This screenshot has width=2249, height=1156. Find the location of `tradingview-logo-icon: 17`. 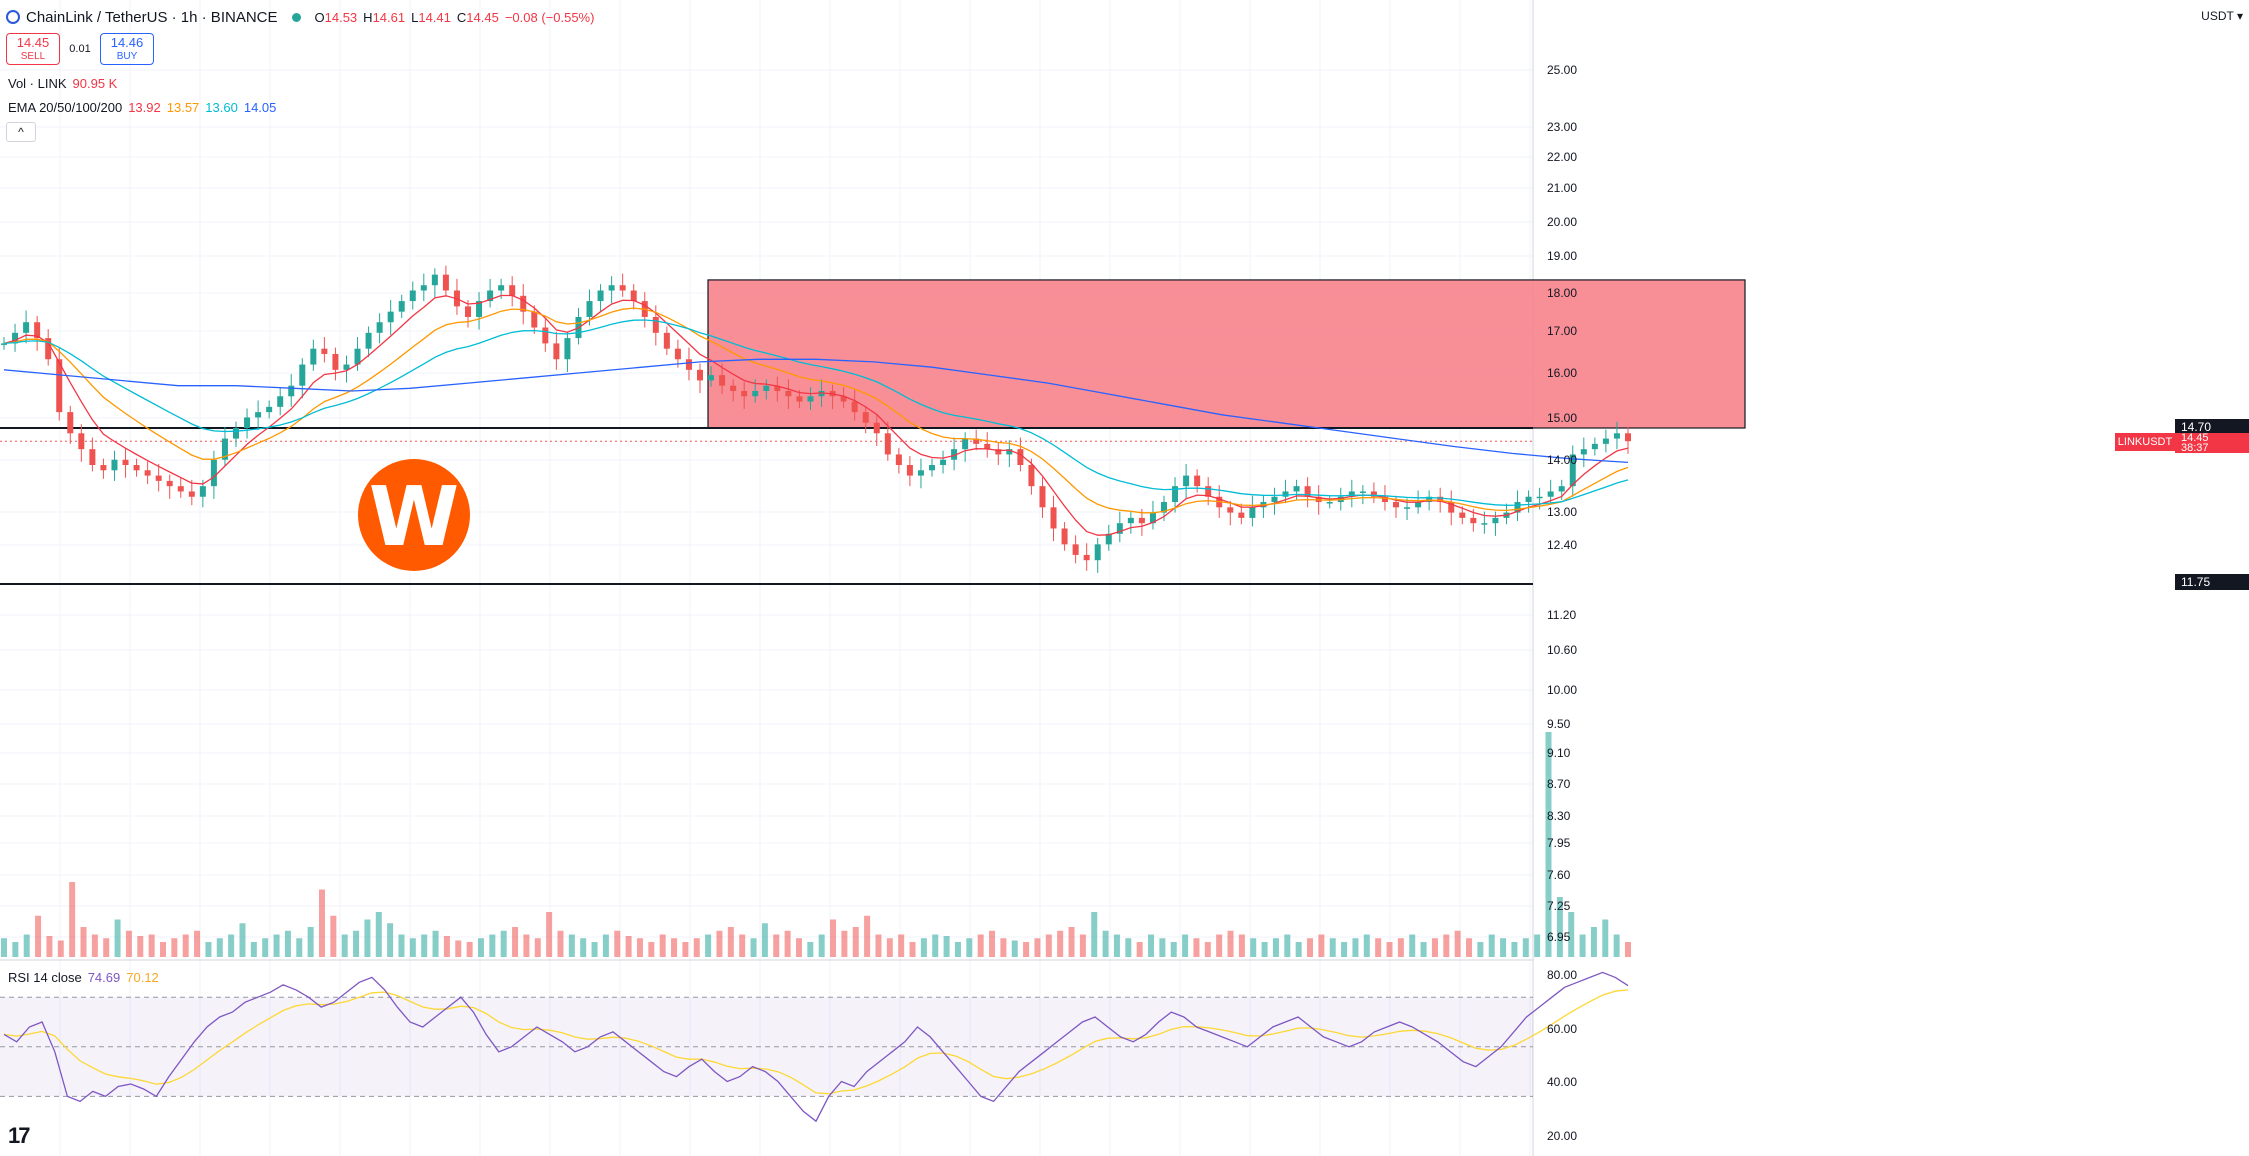

tradingview-logo-icon: 17 is located at coordinates (19, 1135).